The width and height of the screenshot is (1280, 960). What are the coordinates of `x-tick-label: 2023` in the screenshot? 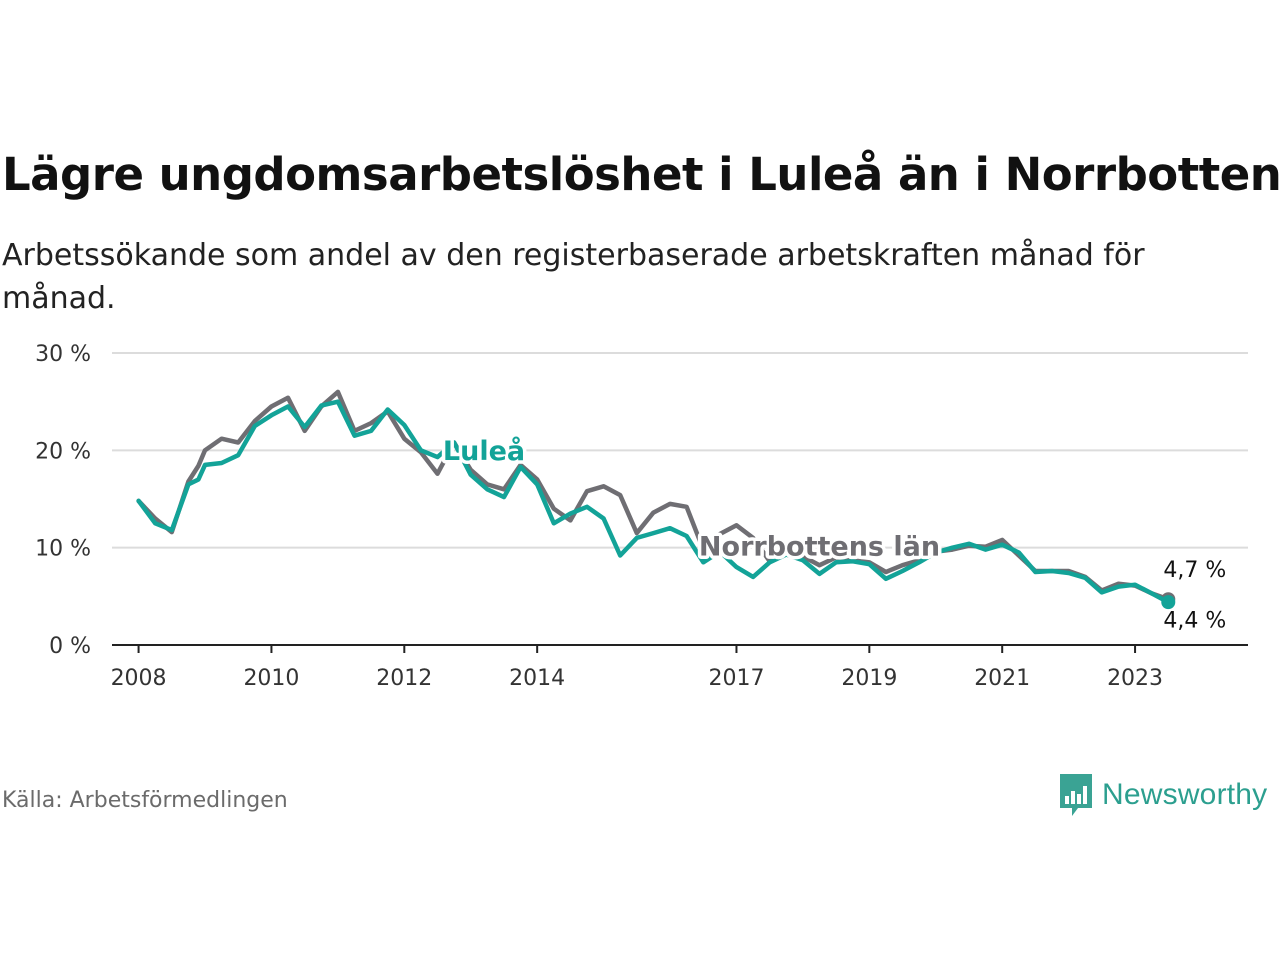 It's located at (1135, 678).